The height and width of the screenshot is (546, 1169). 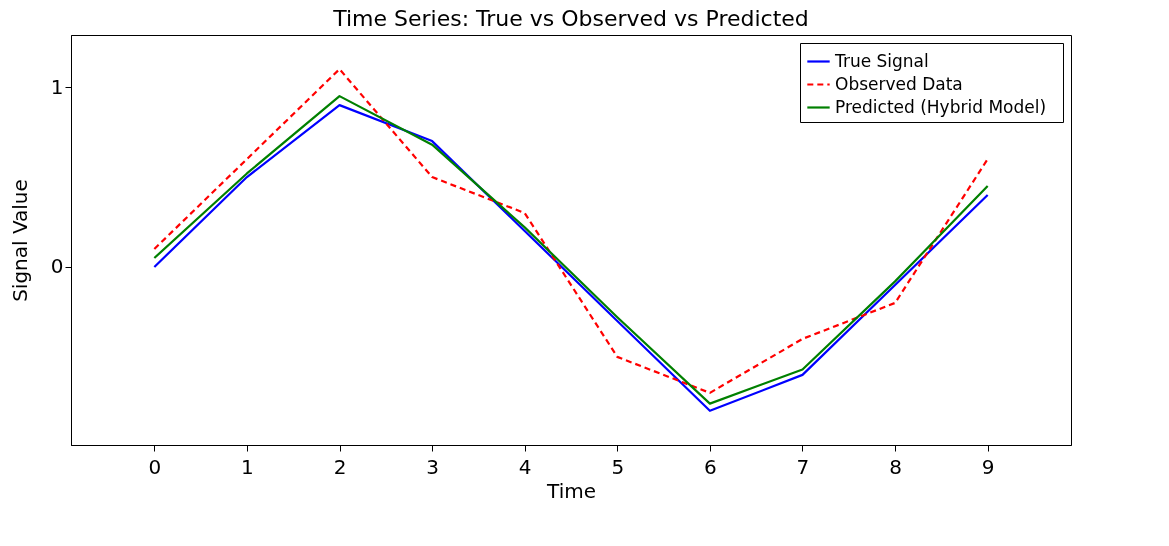 I want to click on x-tick-label: 9, so click(x=988, y=466).